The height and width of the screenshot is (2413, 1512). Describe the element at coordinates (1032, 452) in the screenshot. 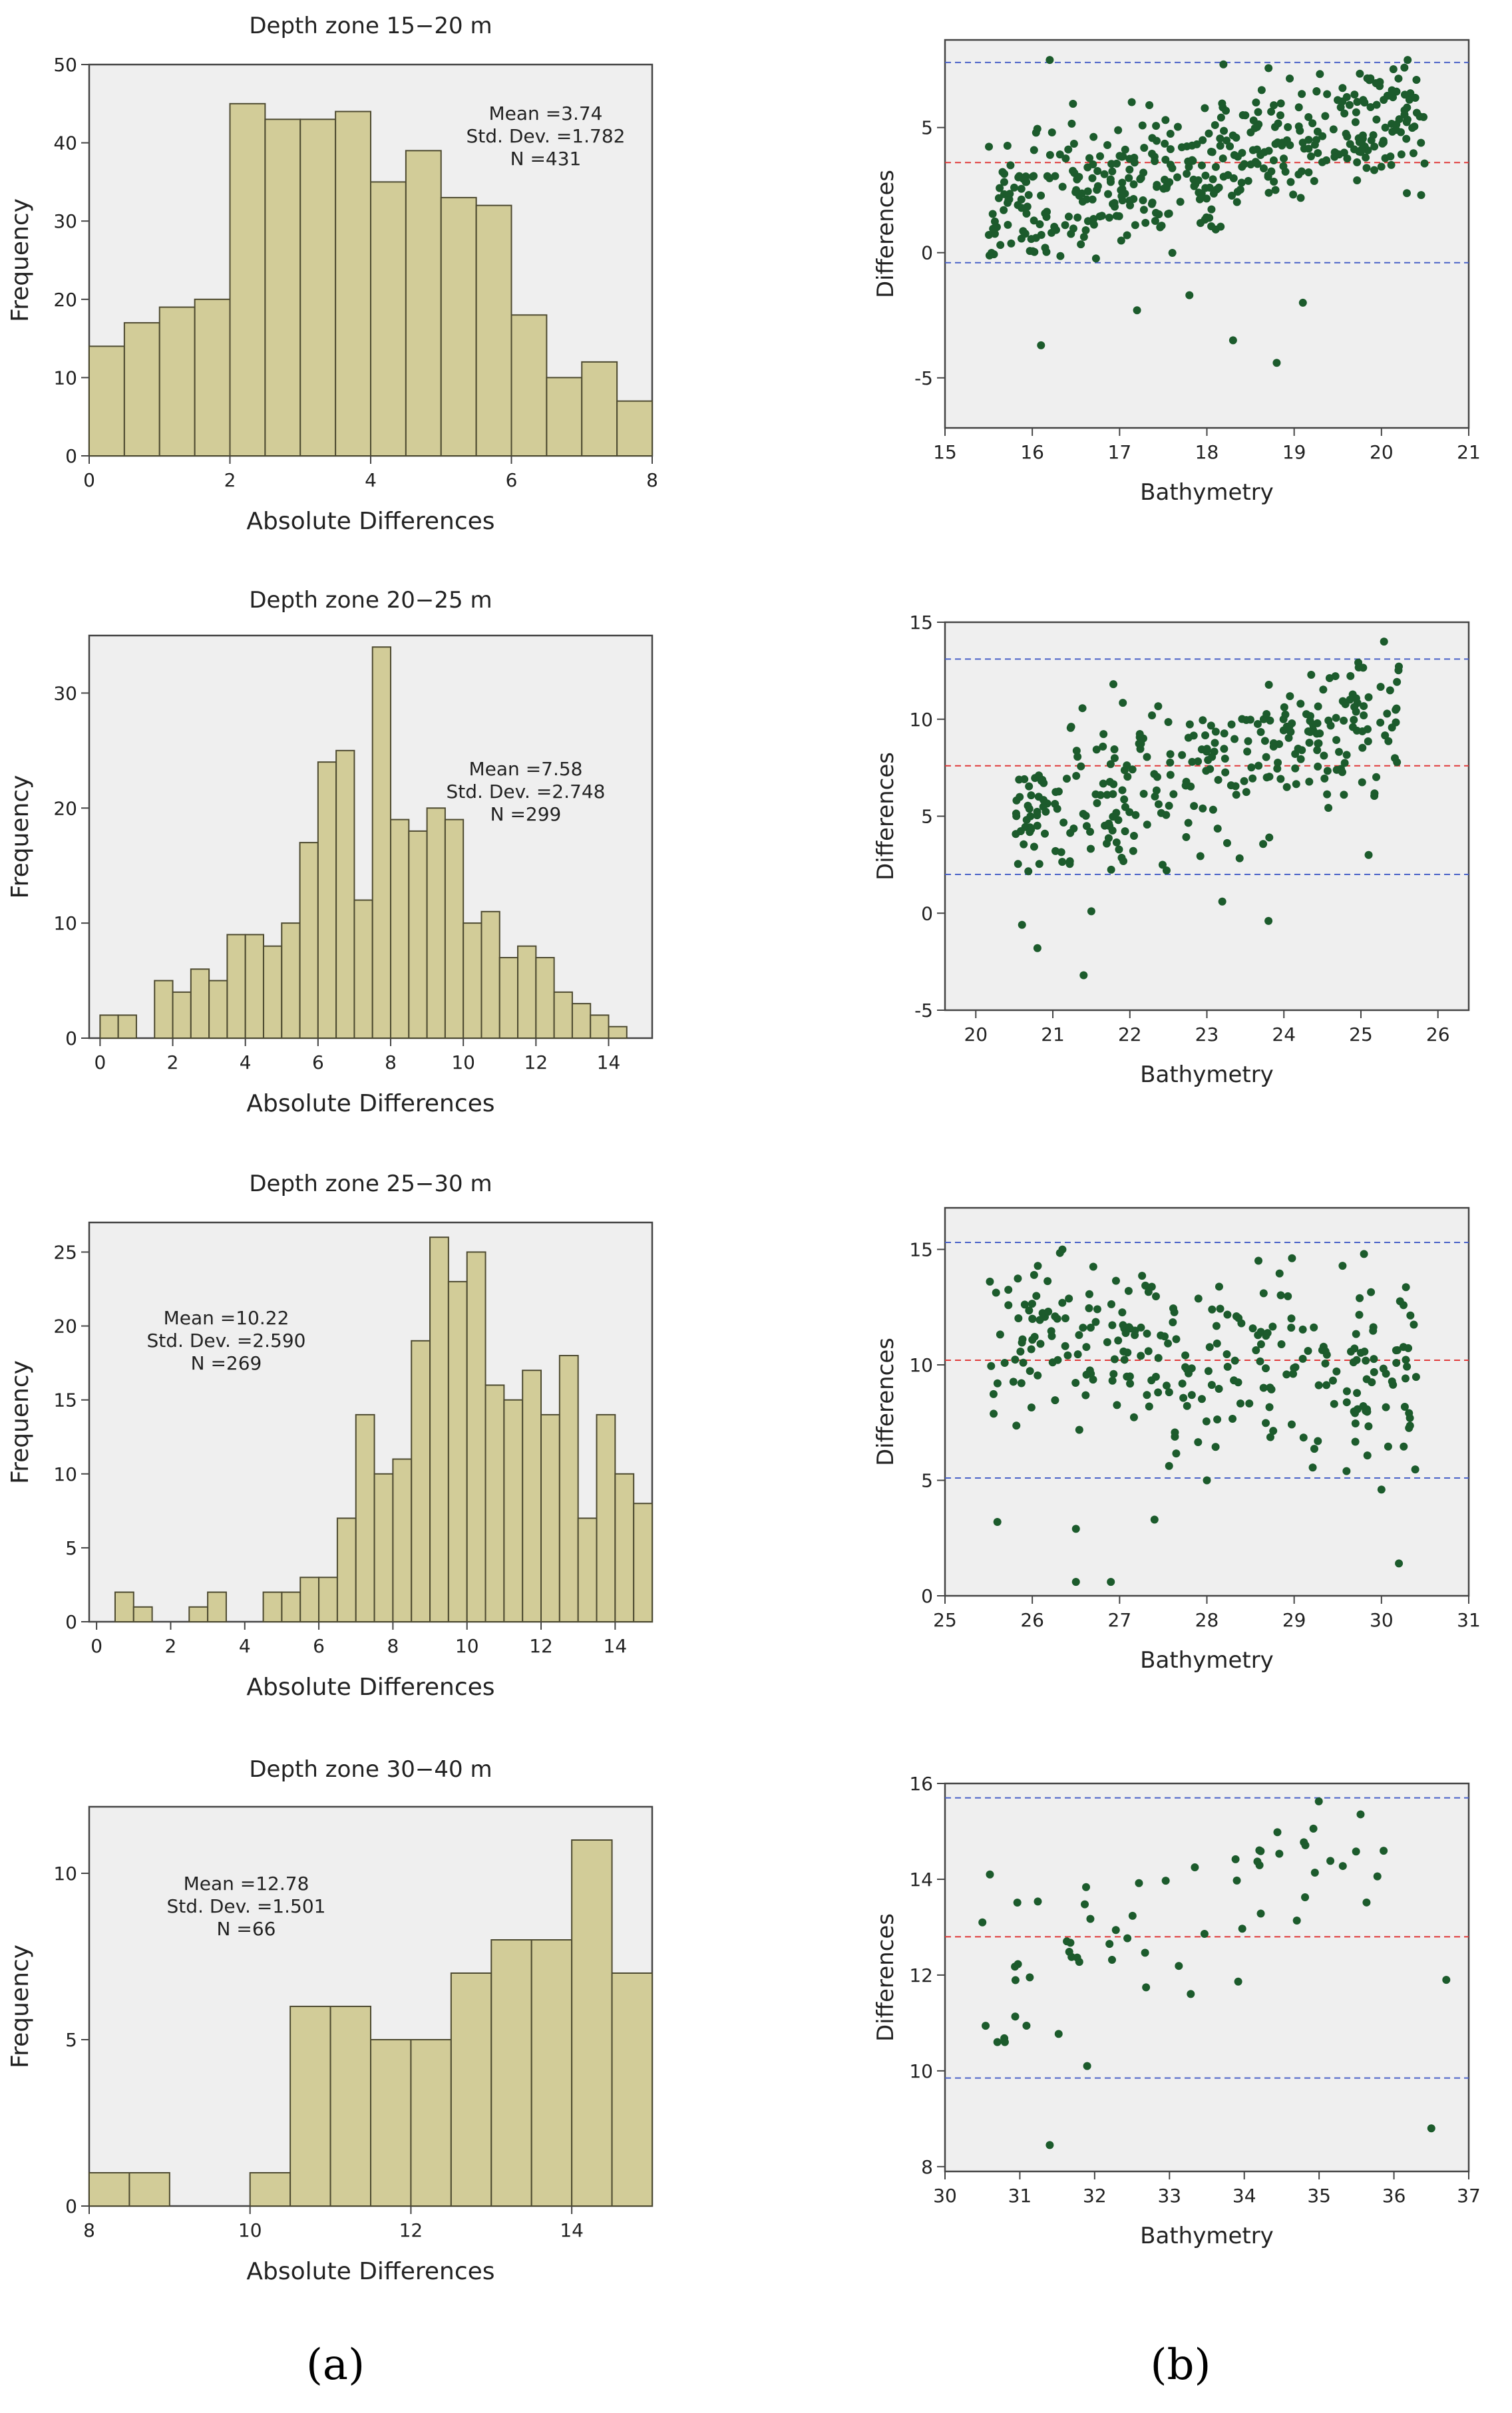

I see `x-tick-label: 16` at that location.